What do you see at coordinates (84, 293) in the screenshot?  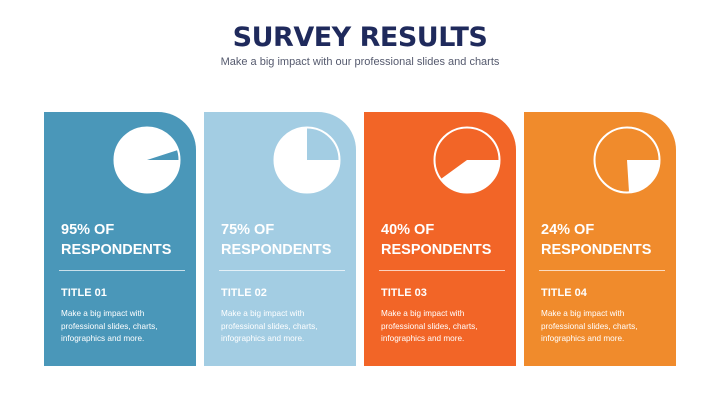 I see `card-title: TITLE 01` at bounding box center [84, 293].